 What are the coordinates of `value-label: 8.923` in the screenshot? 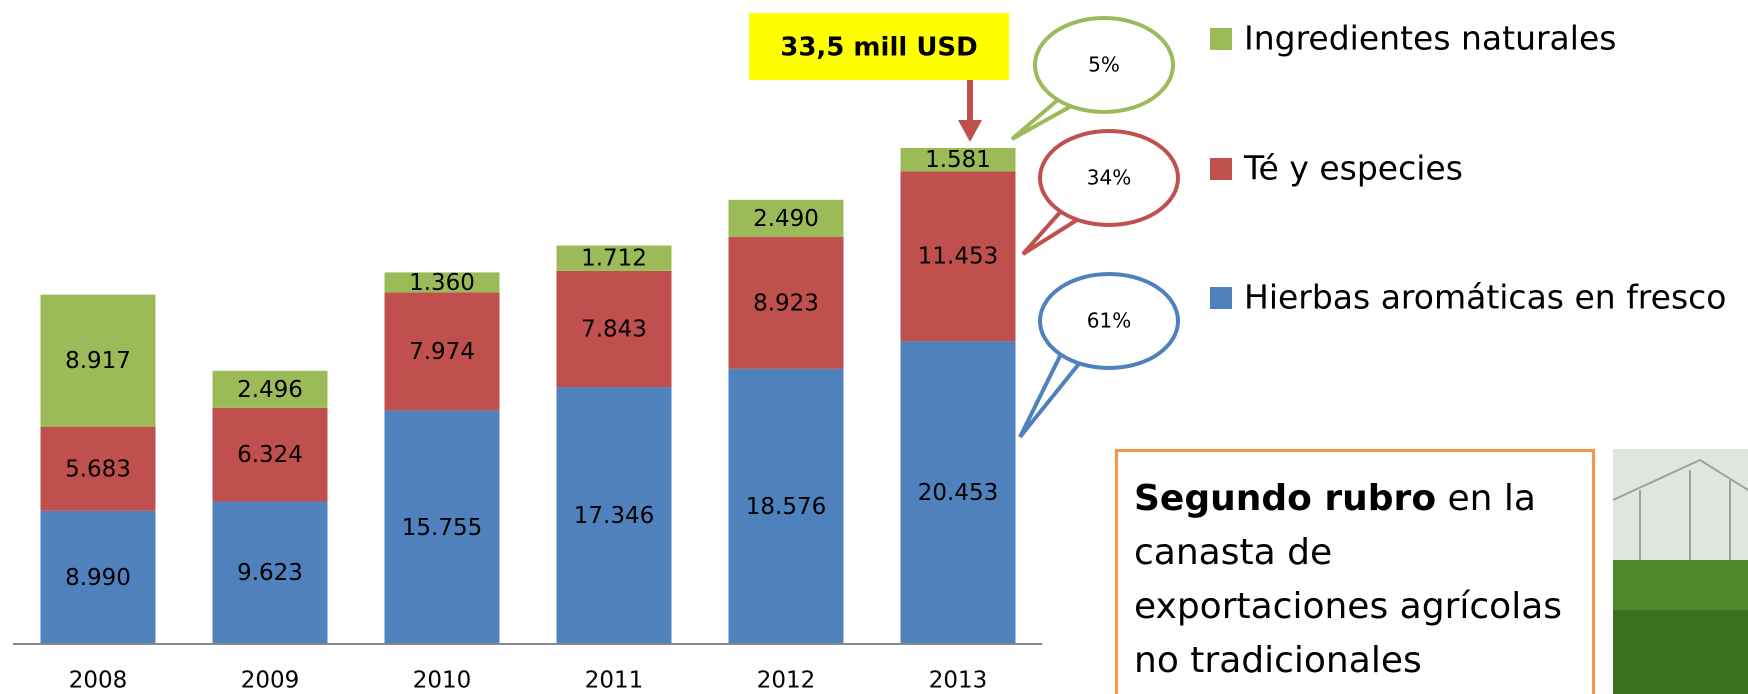 It's located at (786, 303).